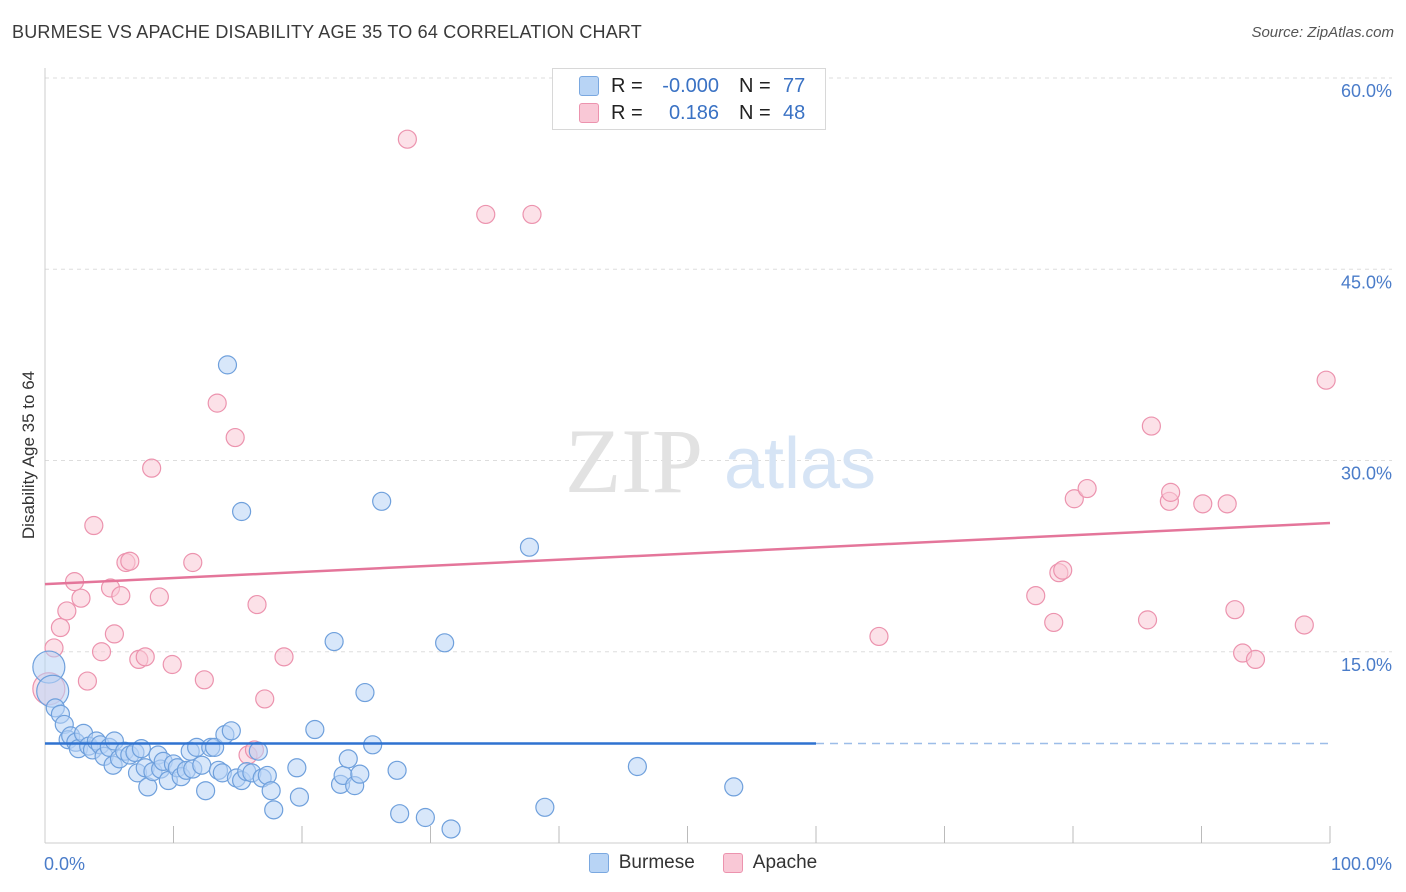  I want to click on legend-r-value: -0.000, so click(690, 85).